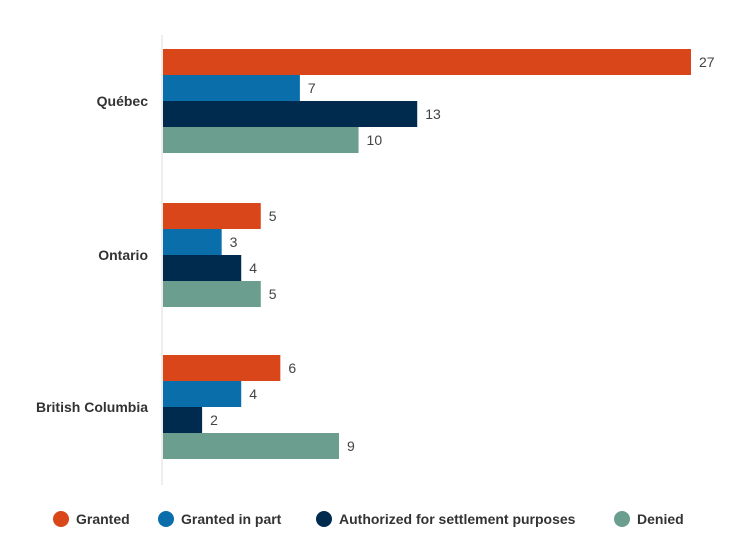  I want to click on bar-british-columbia-granted-in-part, so click(202, 394).